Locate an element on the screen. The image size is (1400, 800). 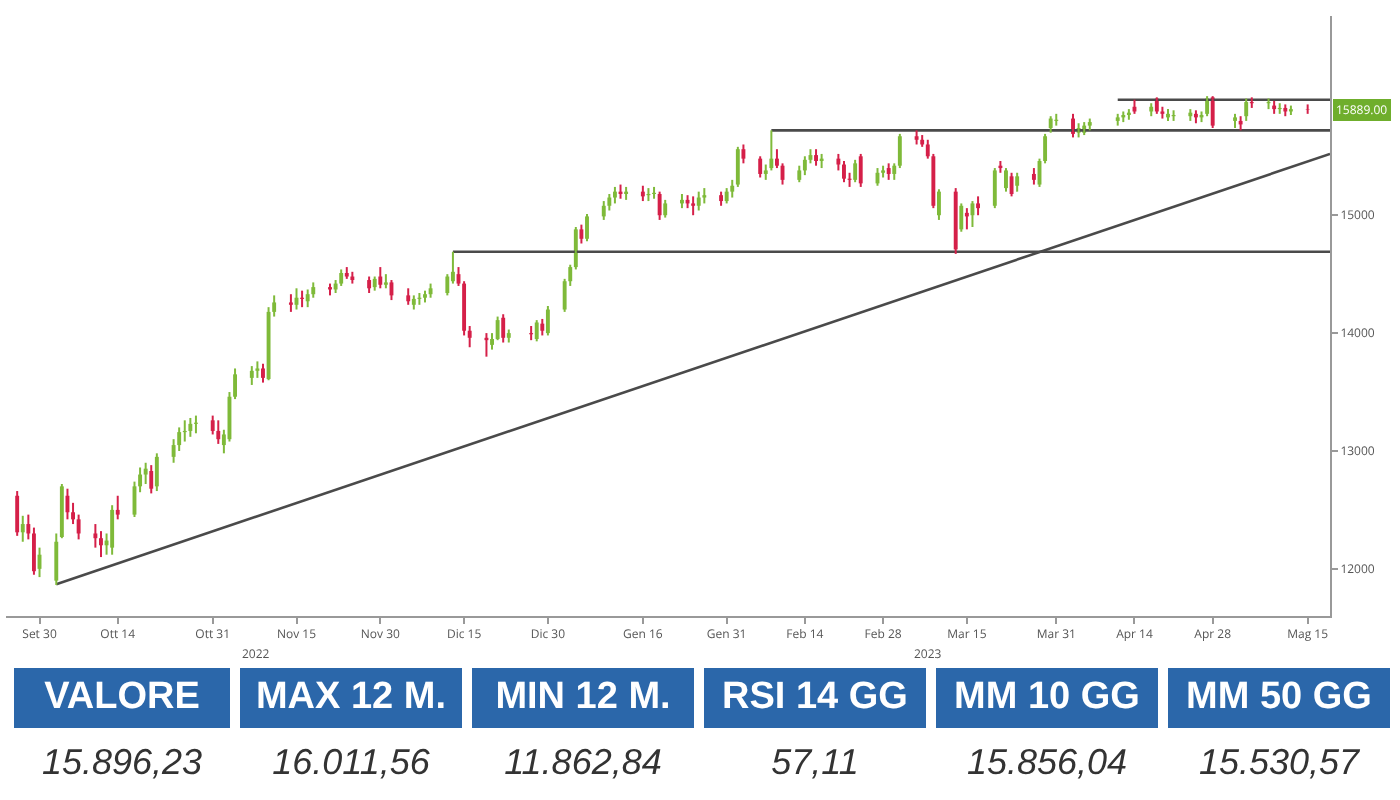
category-label: VALORE is located at coordinates (122, 698).